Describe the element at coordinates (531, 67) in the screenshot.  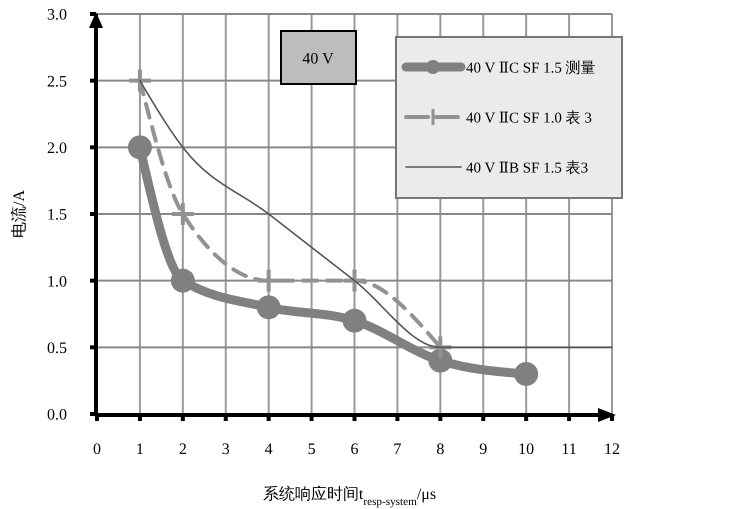
I see `legend-label: 40 V ⅡC SF 1.5 测量` at that location.